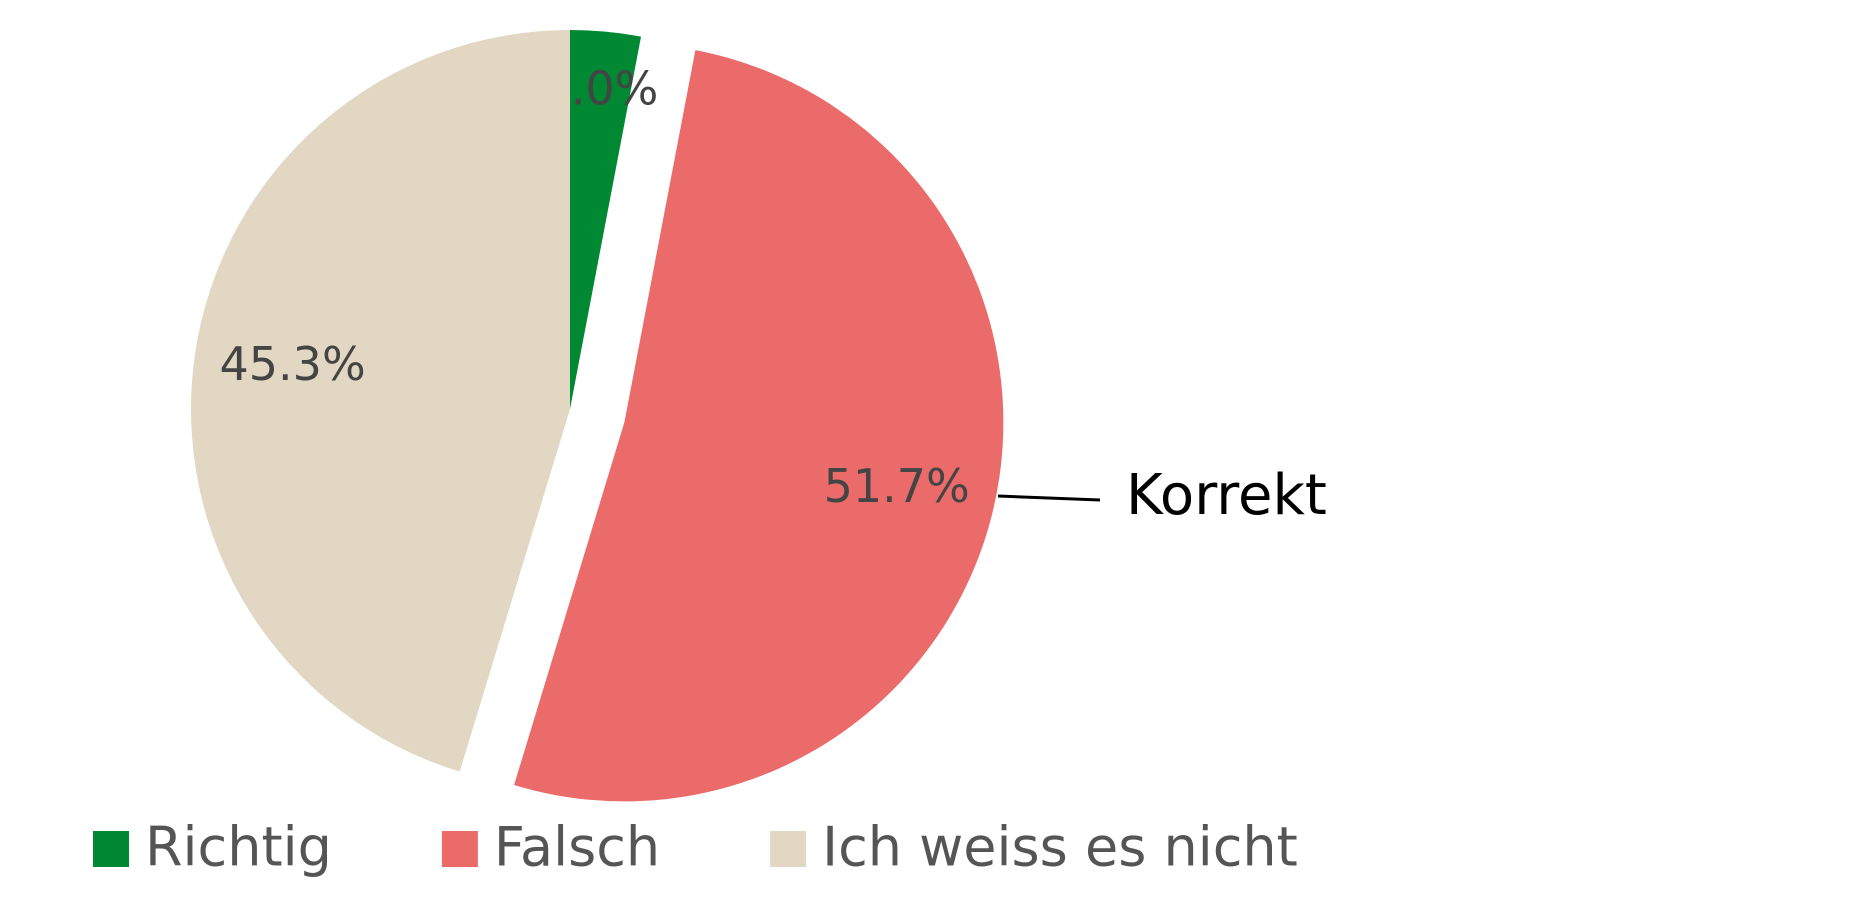  I want to click on annotation-line, so click(1049, 498).